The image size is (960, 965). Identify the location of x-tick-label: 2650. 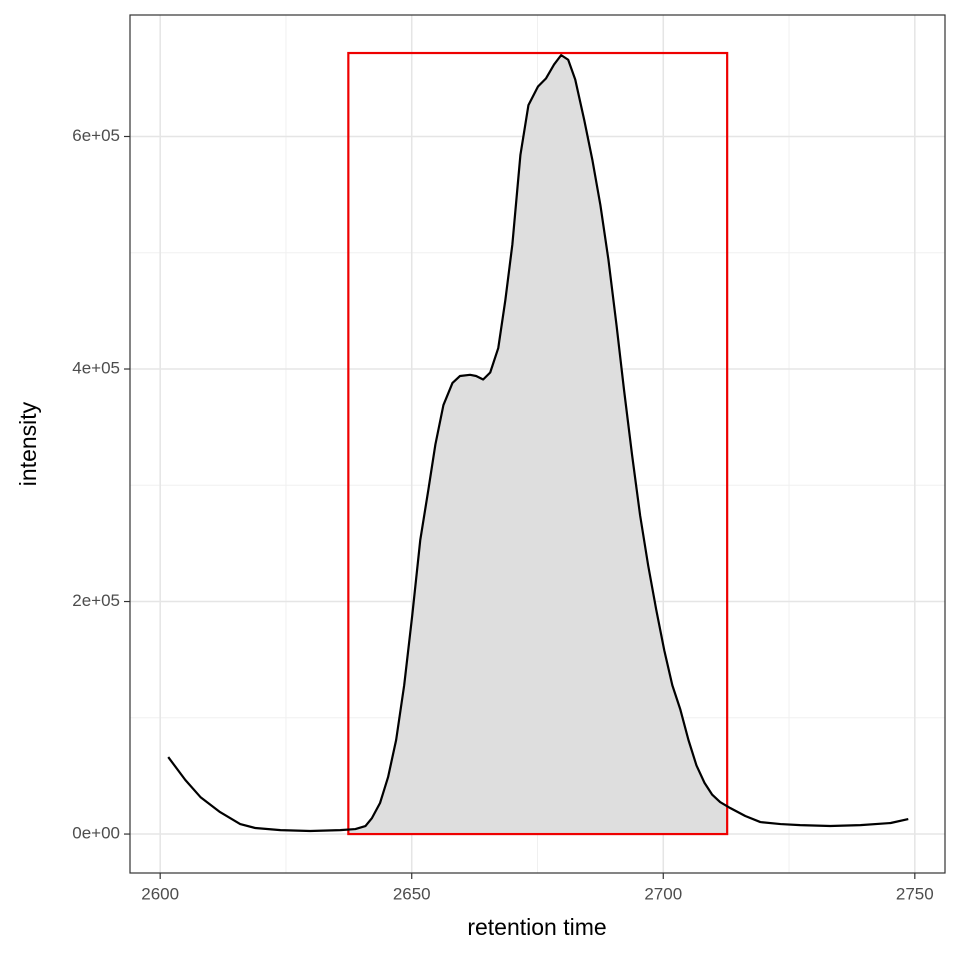
(412, 893).